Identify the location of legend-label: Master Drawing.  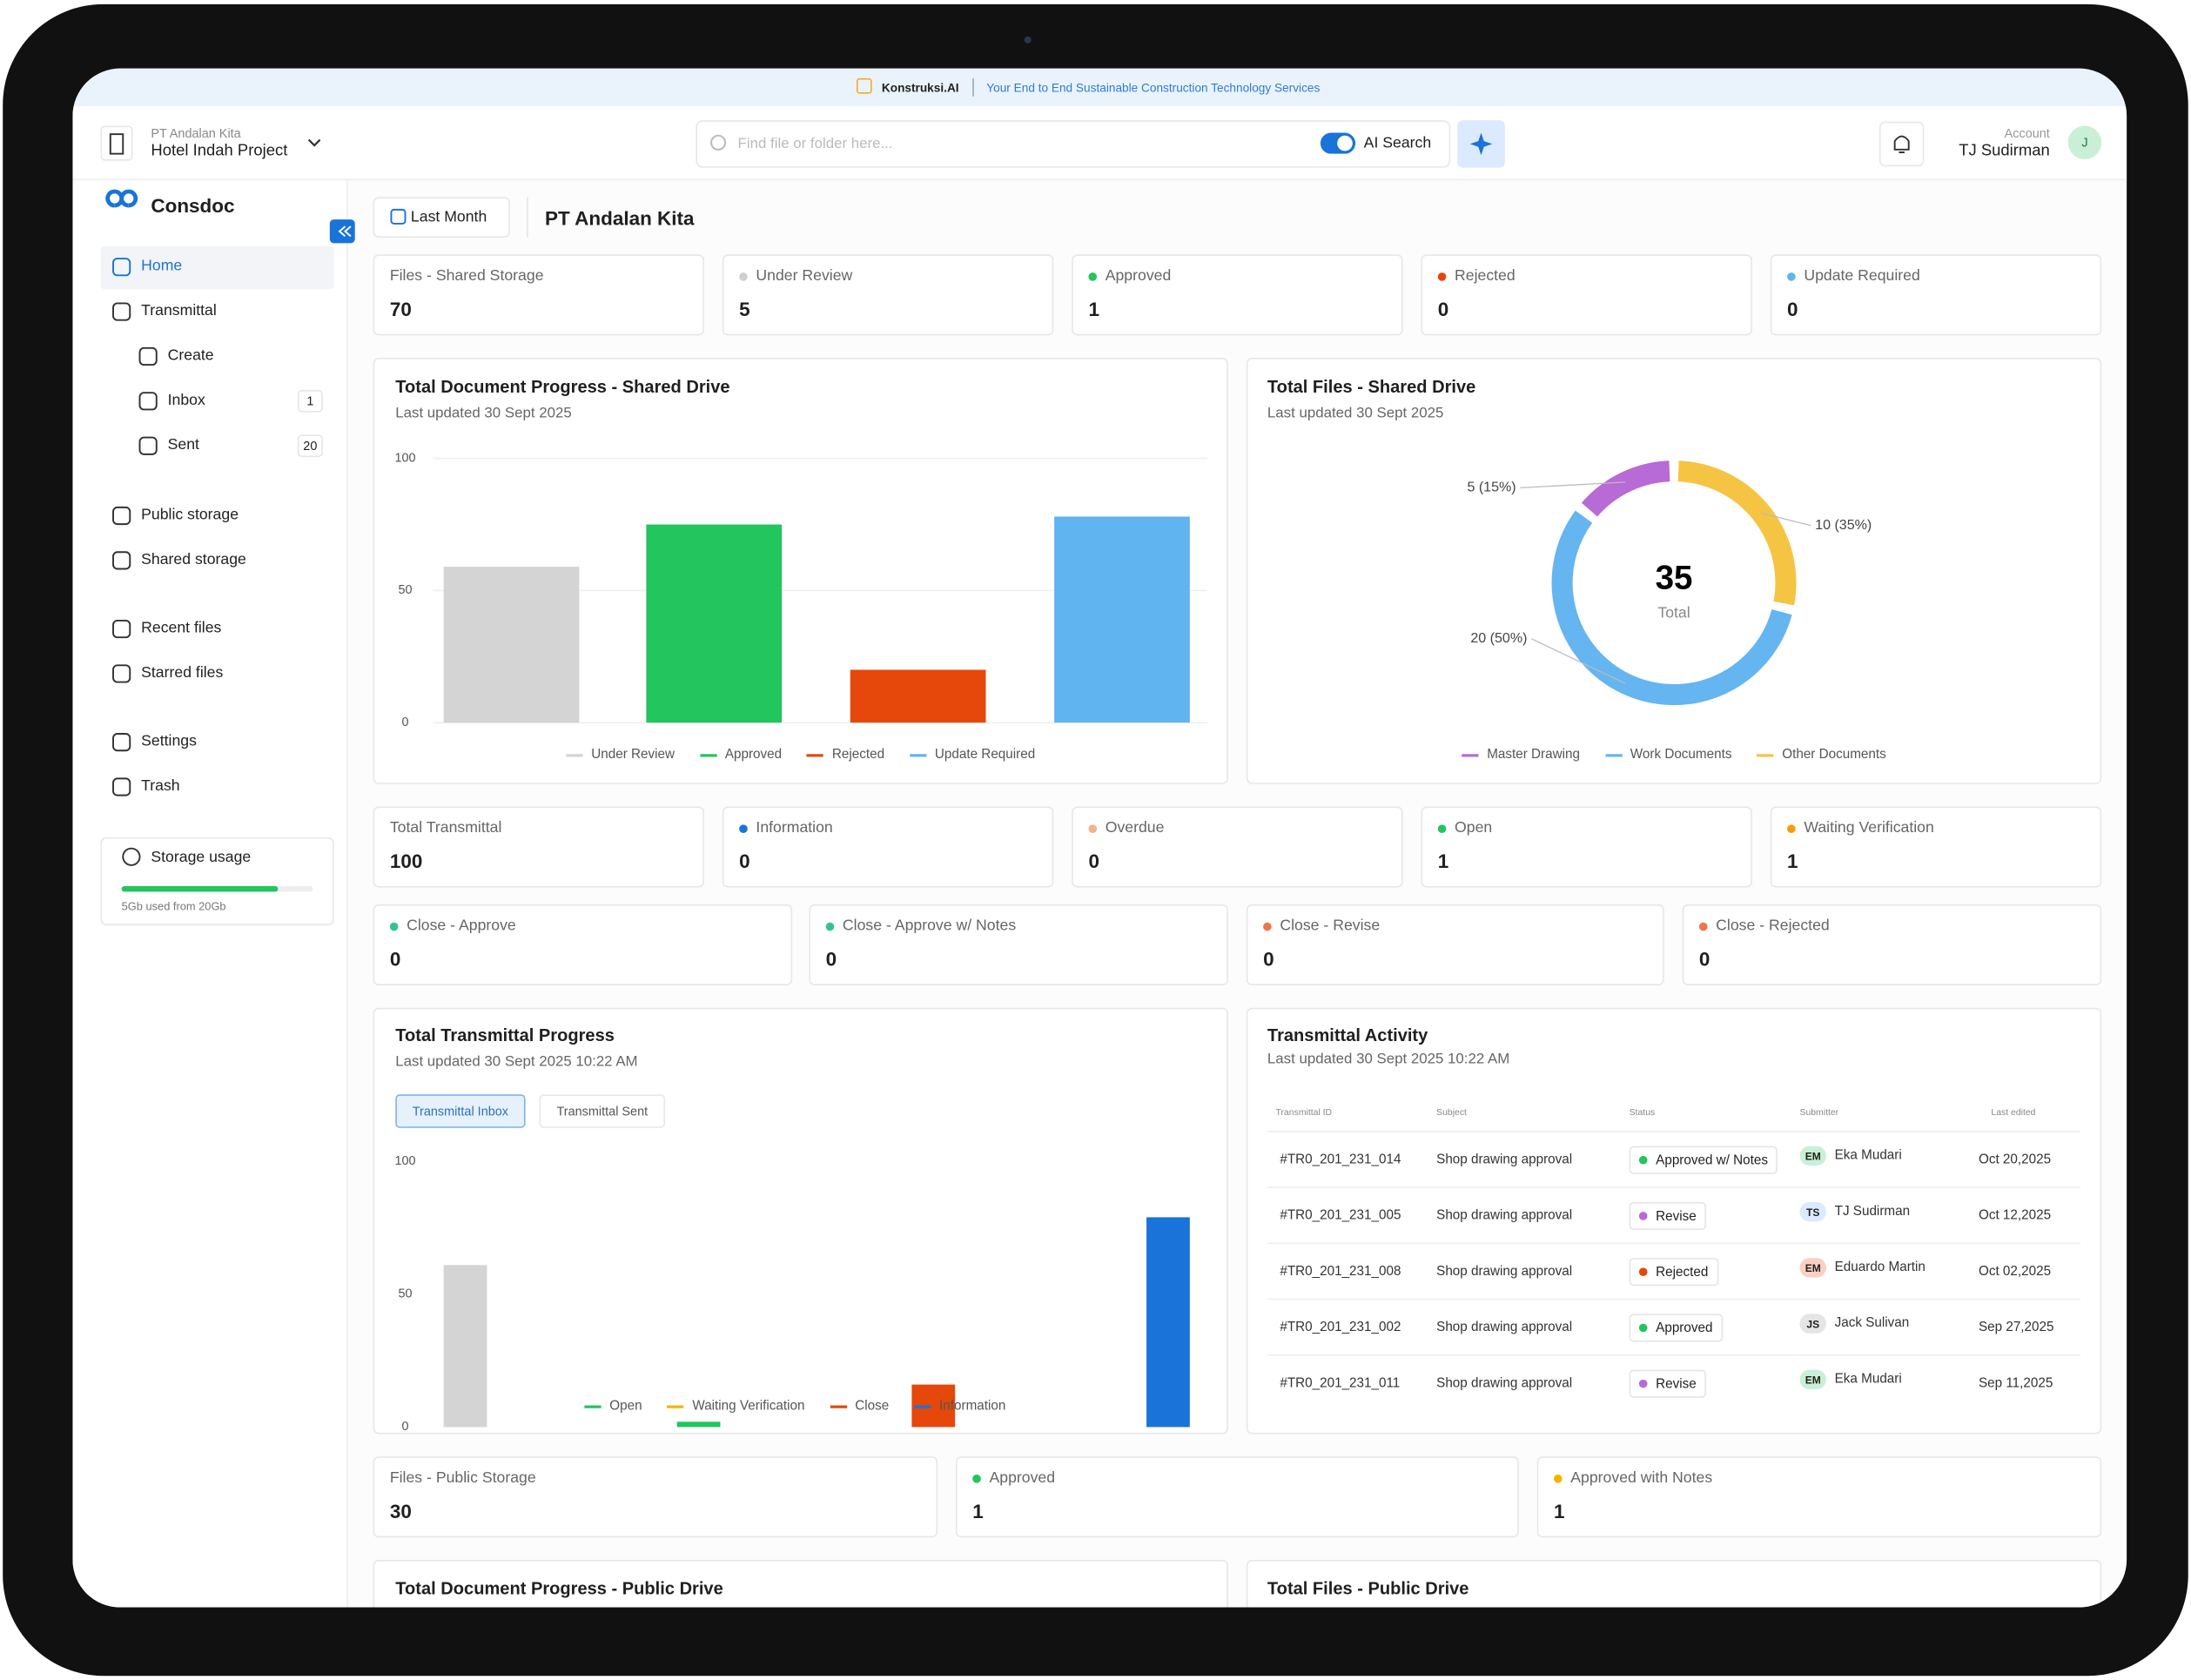
(1533, 755).